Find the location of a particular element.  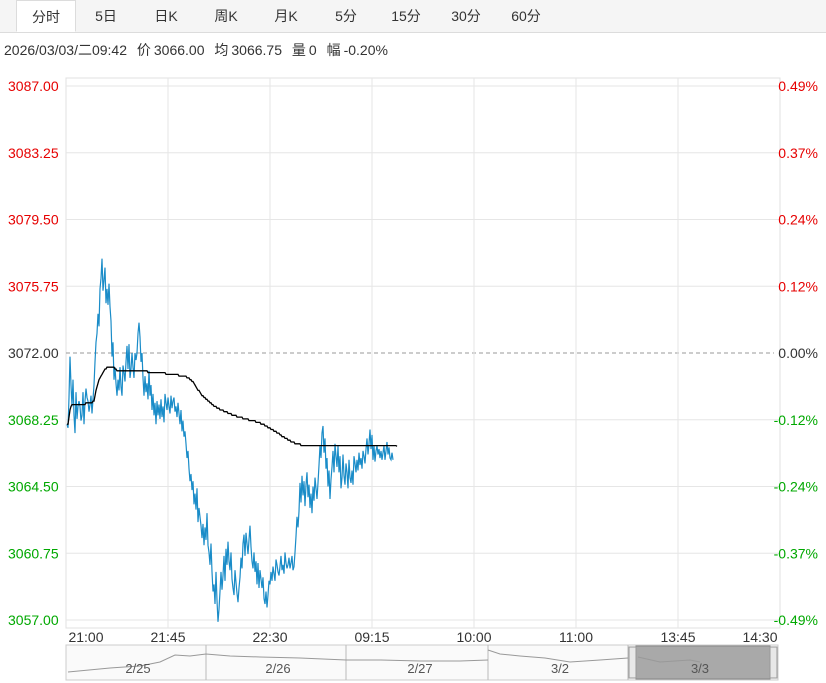

tab-5min: 5分 is located at coordinates (346, 16).